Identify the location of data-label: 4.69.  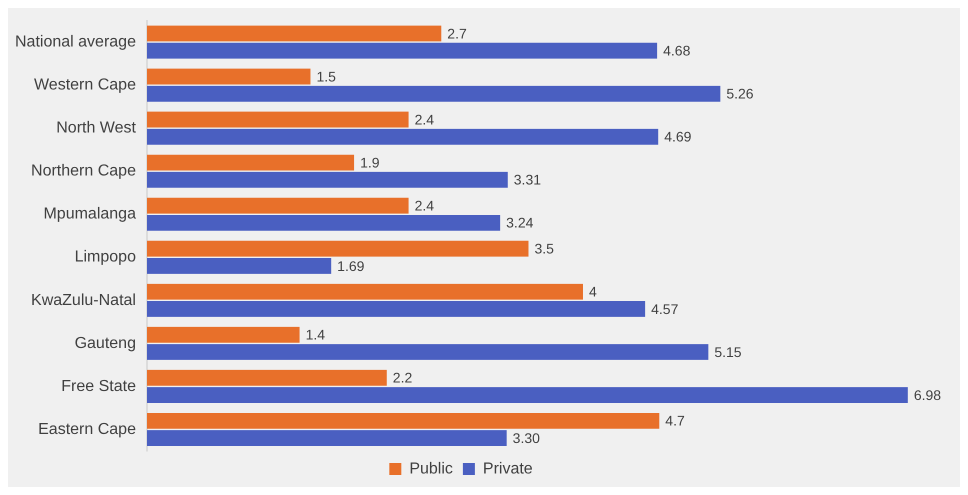
(678, 136).